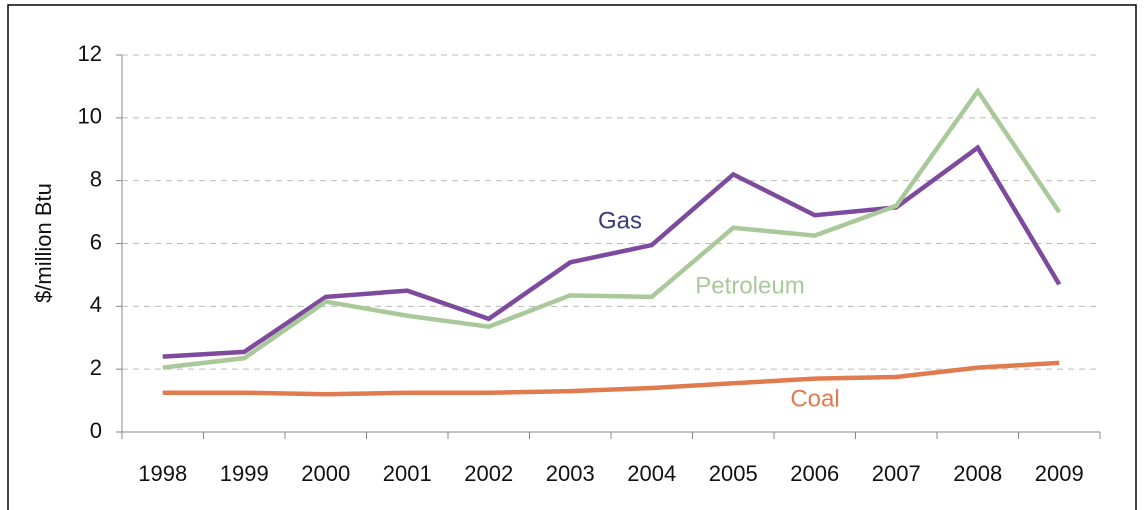 The height and width of the screenshot is (510, 1144). I want to click on y-tick-label: 10, so click(90, 116).